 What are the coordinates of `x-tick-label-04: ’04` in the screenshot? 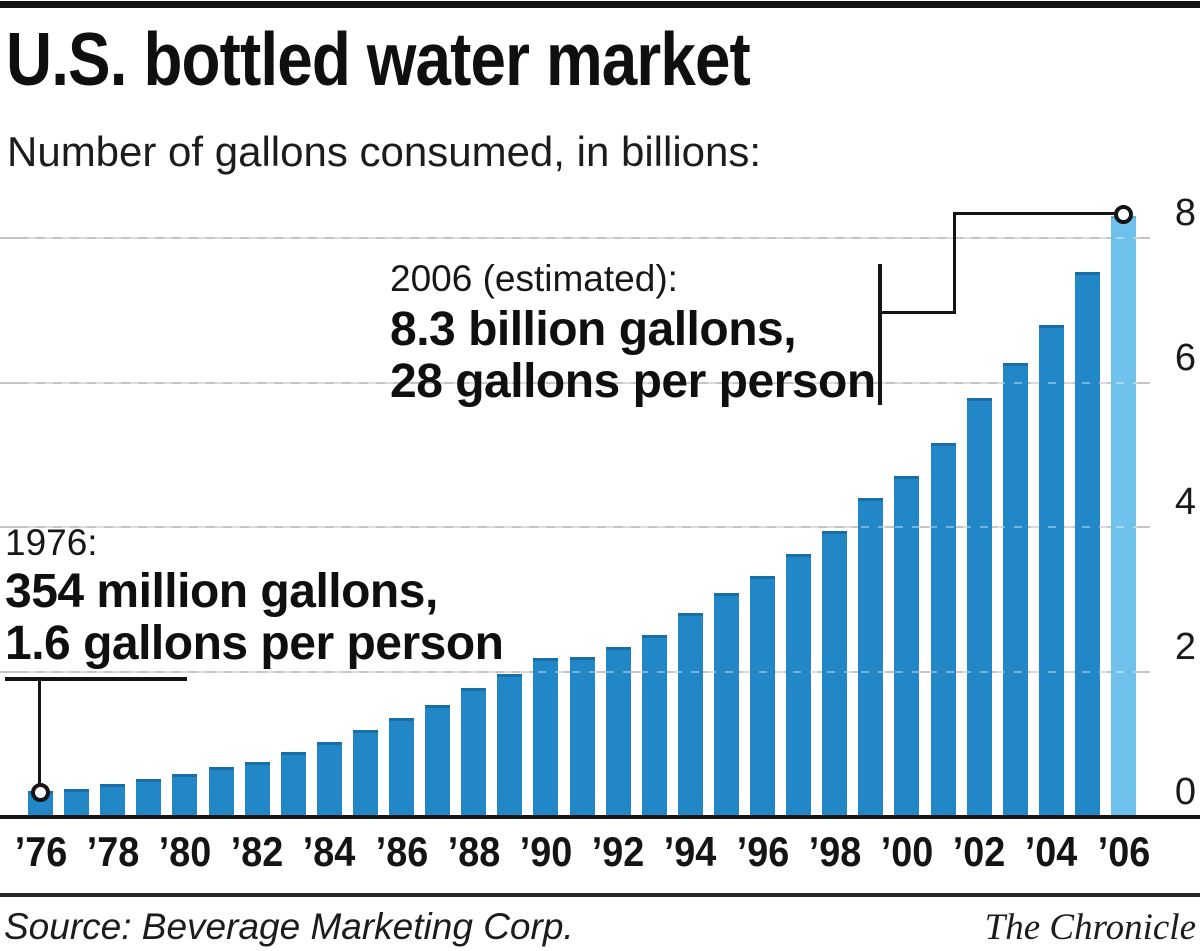 It's located at (1051, 851).